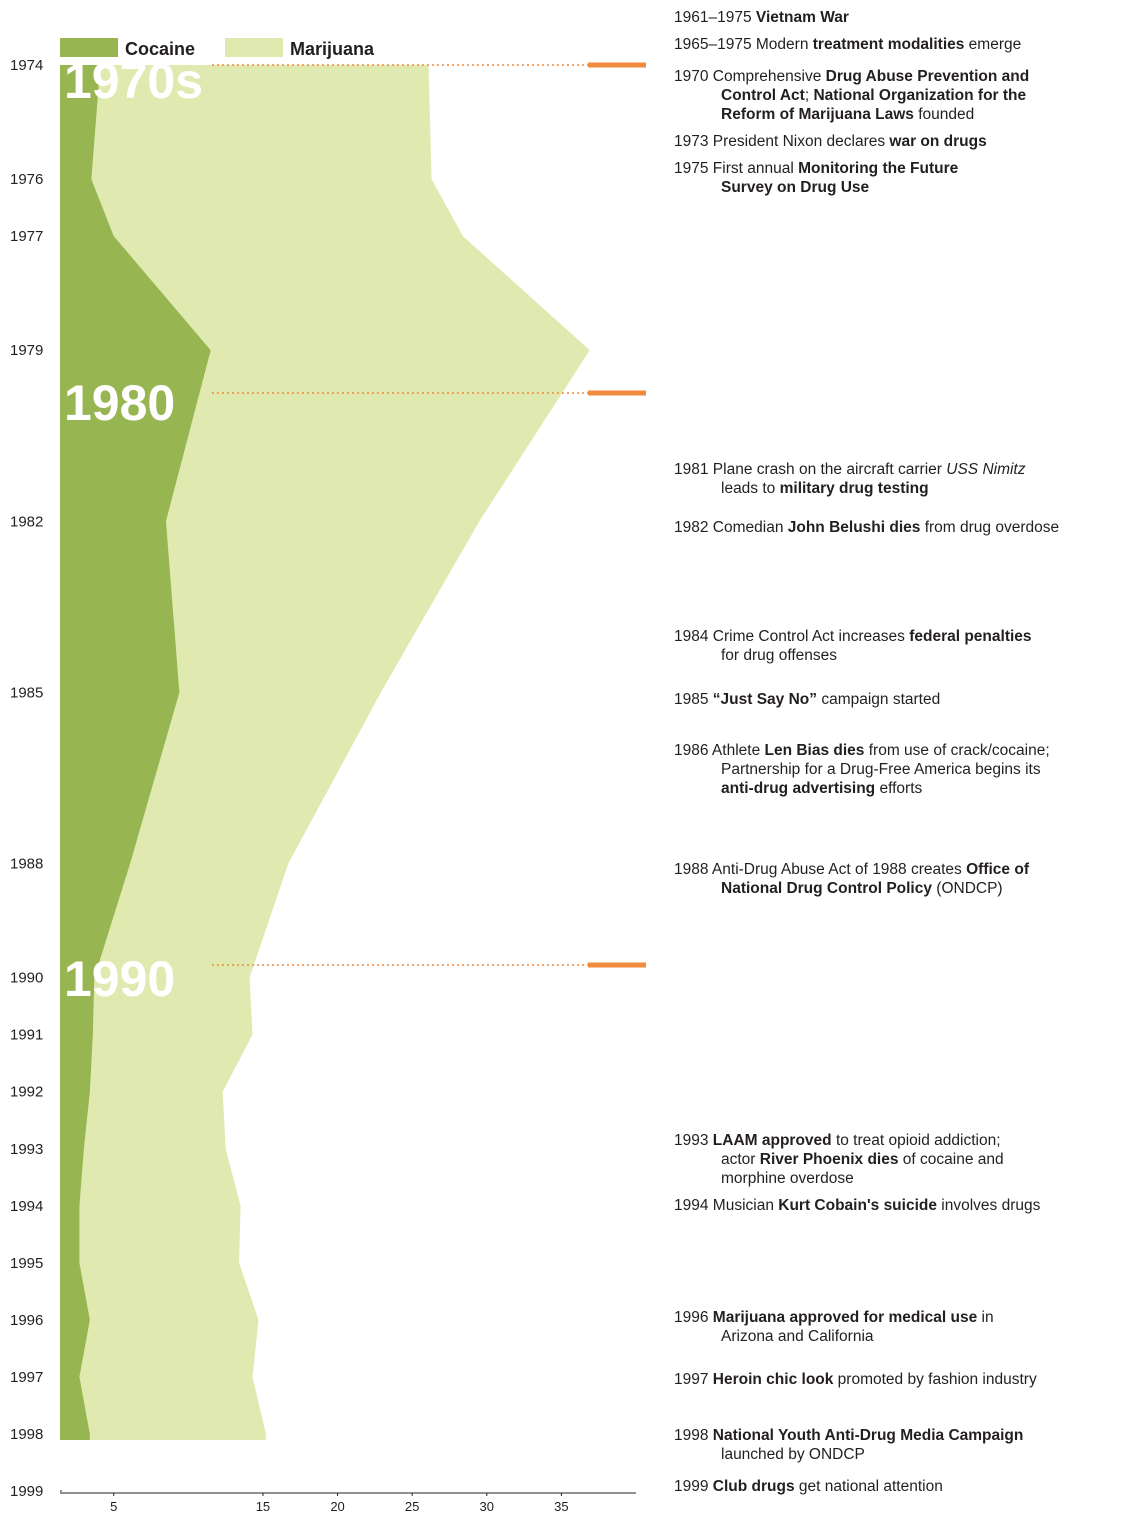  What do you see at coordinates (854, 488) in the screenshot?
I see `event-text: military drug testing` at bounding box center [854, 488].